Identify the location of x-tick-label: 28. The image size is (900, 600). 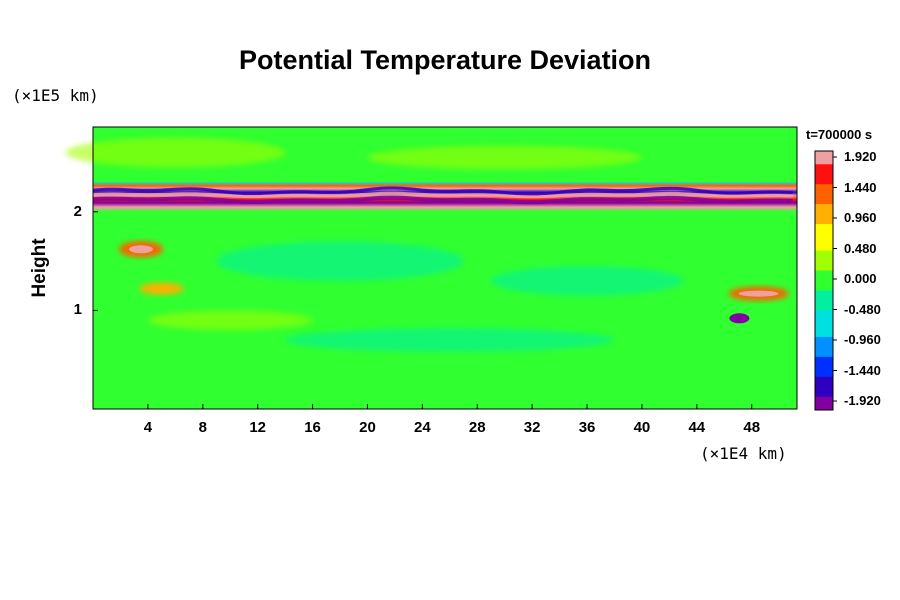
(477, 427).